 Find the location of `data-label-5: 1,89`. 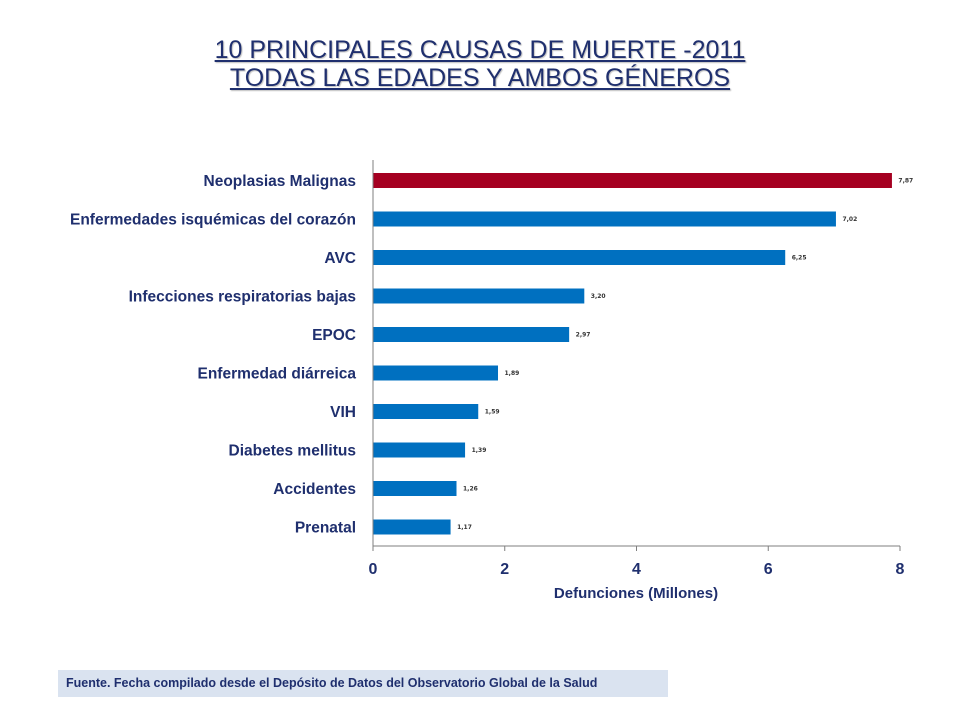

data-label-5: 1,89 is located at coordinates (512, 373).